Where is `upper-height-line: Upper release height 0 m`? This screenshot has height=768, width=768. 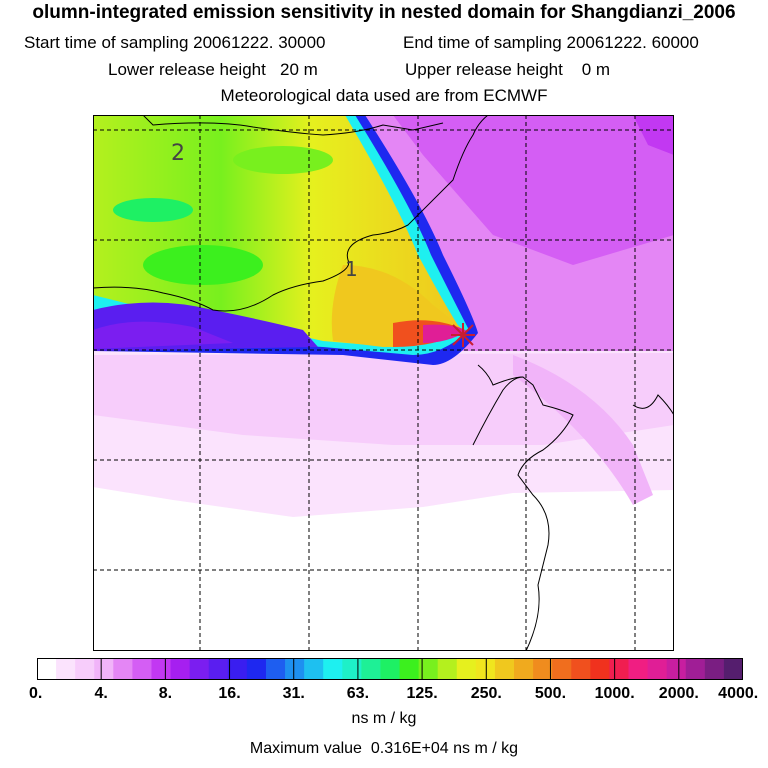
upper-height-line: Upper release height 0 m is located at coordinates (507, 70).